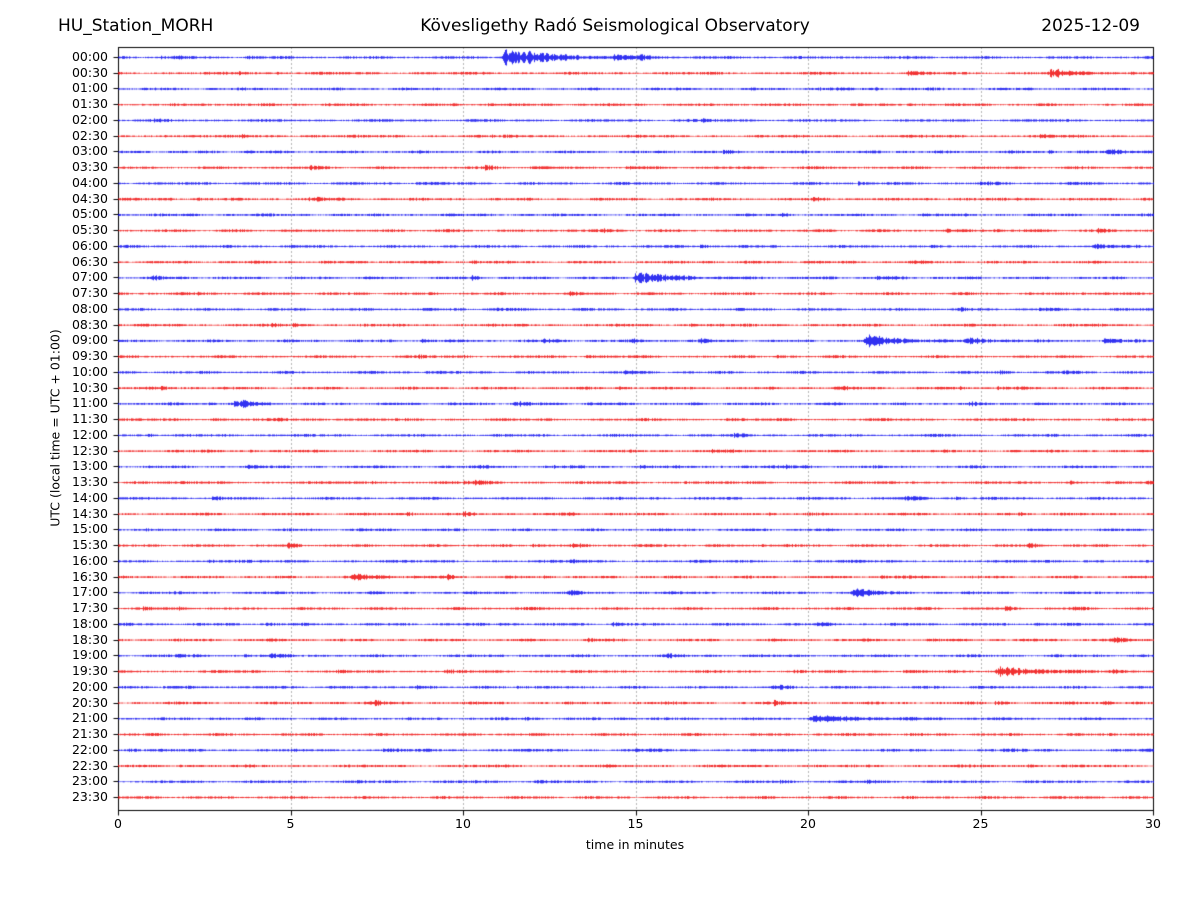 This screenshot has width=1200, height=900. I want to click on x-tick-label: 25, so click(980, 823).